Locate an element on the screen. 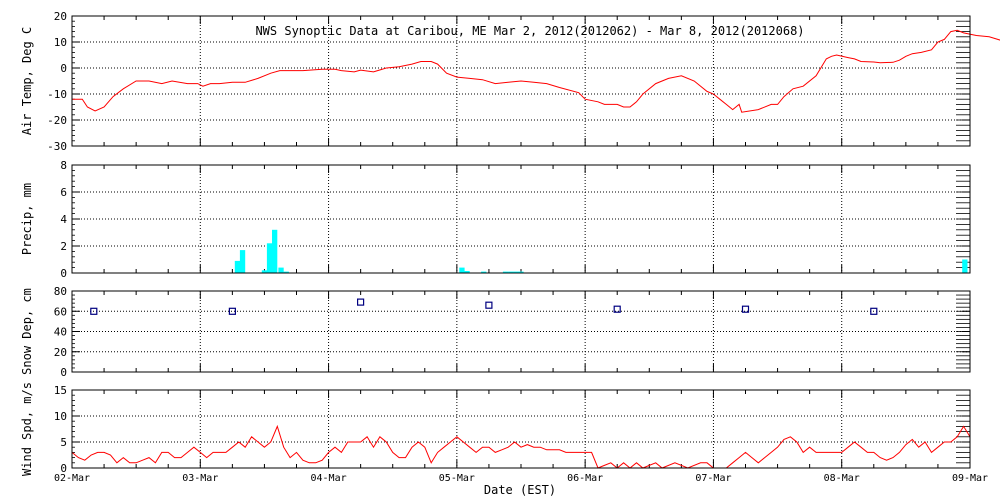 This screenshot has height=504, width=1000. y-tick-label: 60 is located at coordinates (60, 311).